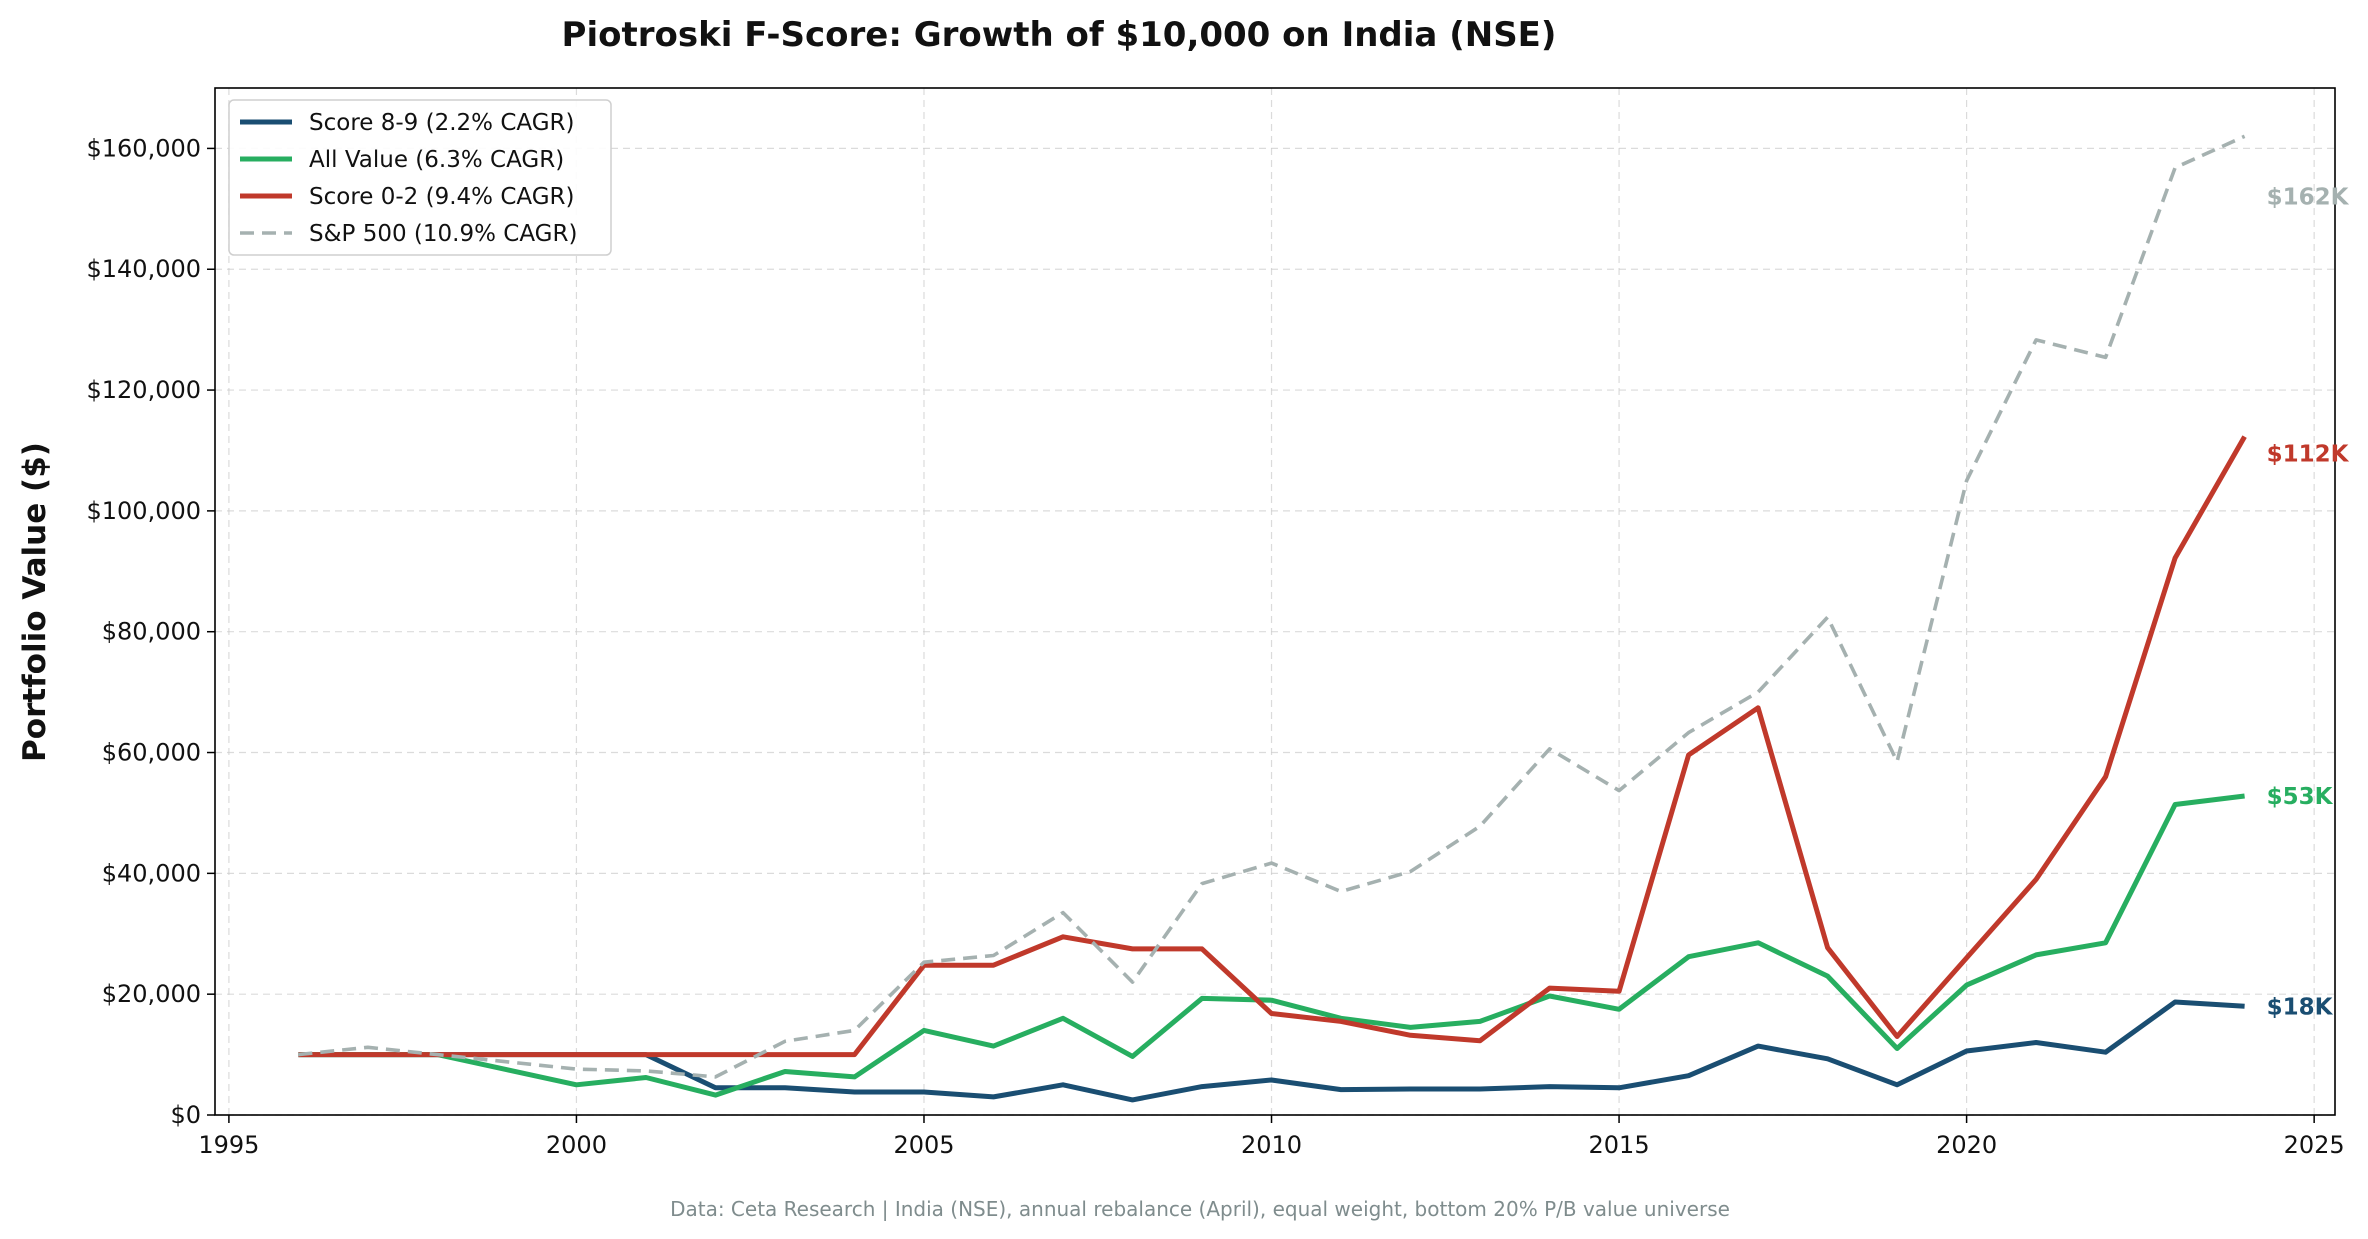  I want to click on y-tick-label: $40,000, so click(151, 873).